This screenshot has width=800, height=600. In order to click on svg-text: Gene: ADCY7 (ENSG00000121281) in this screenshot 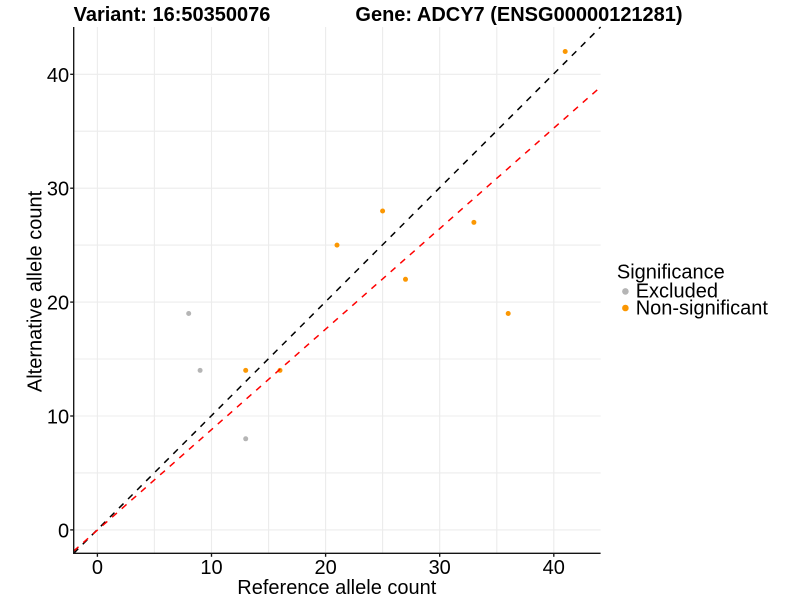, I will do `click(518, 15)`.